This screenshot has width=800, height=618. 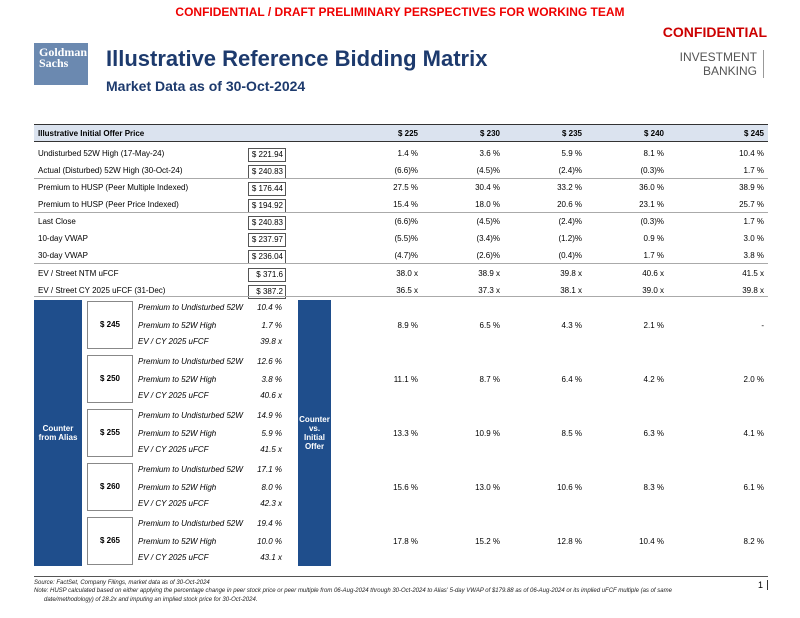 I want to click on counter-metric-value: 17.1 %, so click(x=269, y=469).